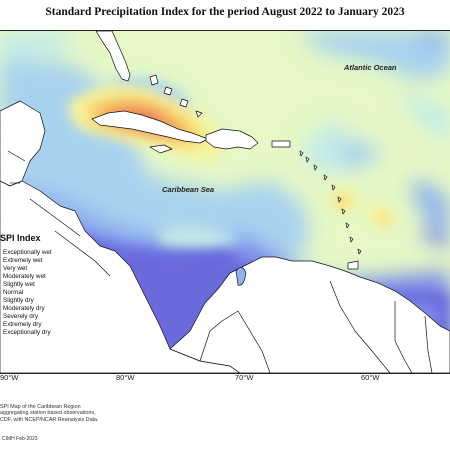 This screenshot has width=450, height=450. Describe the element at coordinates (353, 265) in the screenshot. I see `trinidad` at that location.